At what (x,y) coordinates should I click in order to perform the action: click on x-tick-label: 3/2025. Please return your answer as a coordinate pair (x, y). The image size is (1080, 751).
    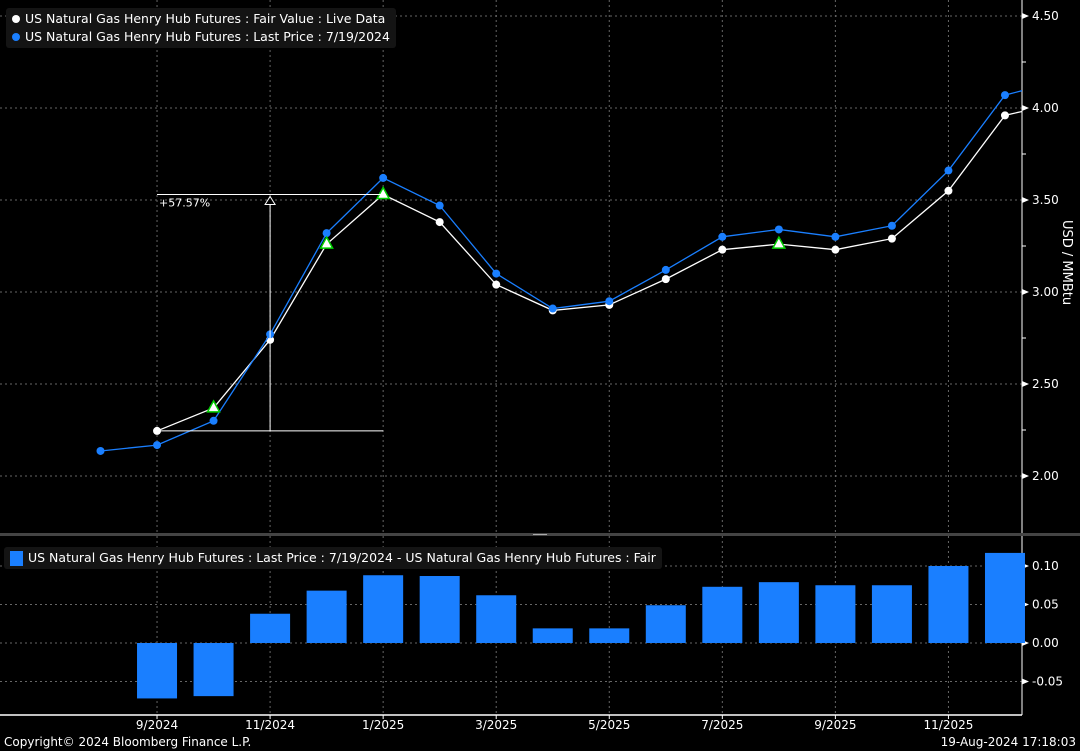
    Looking at the image, I should click on (496, 725).